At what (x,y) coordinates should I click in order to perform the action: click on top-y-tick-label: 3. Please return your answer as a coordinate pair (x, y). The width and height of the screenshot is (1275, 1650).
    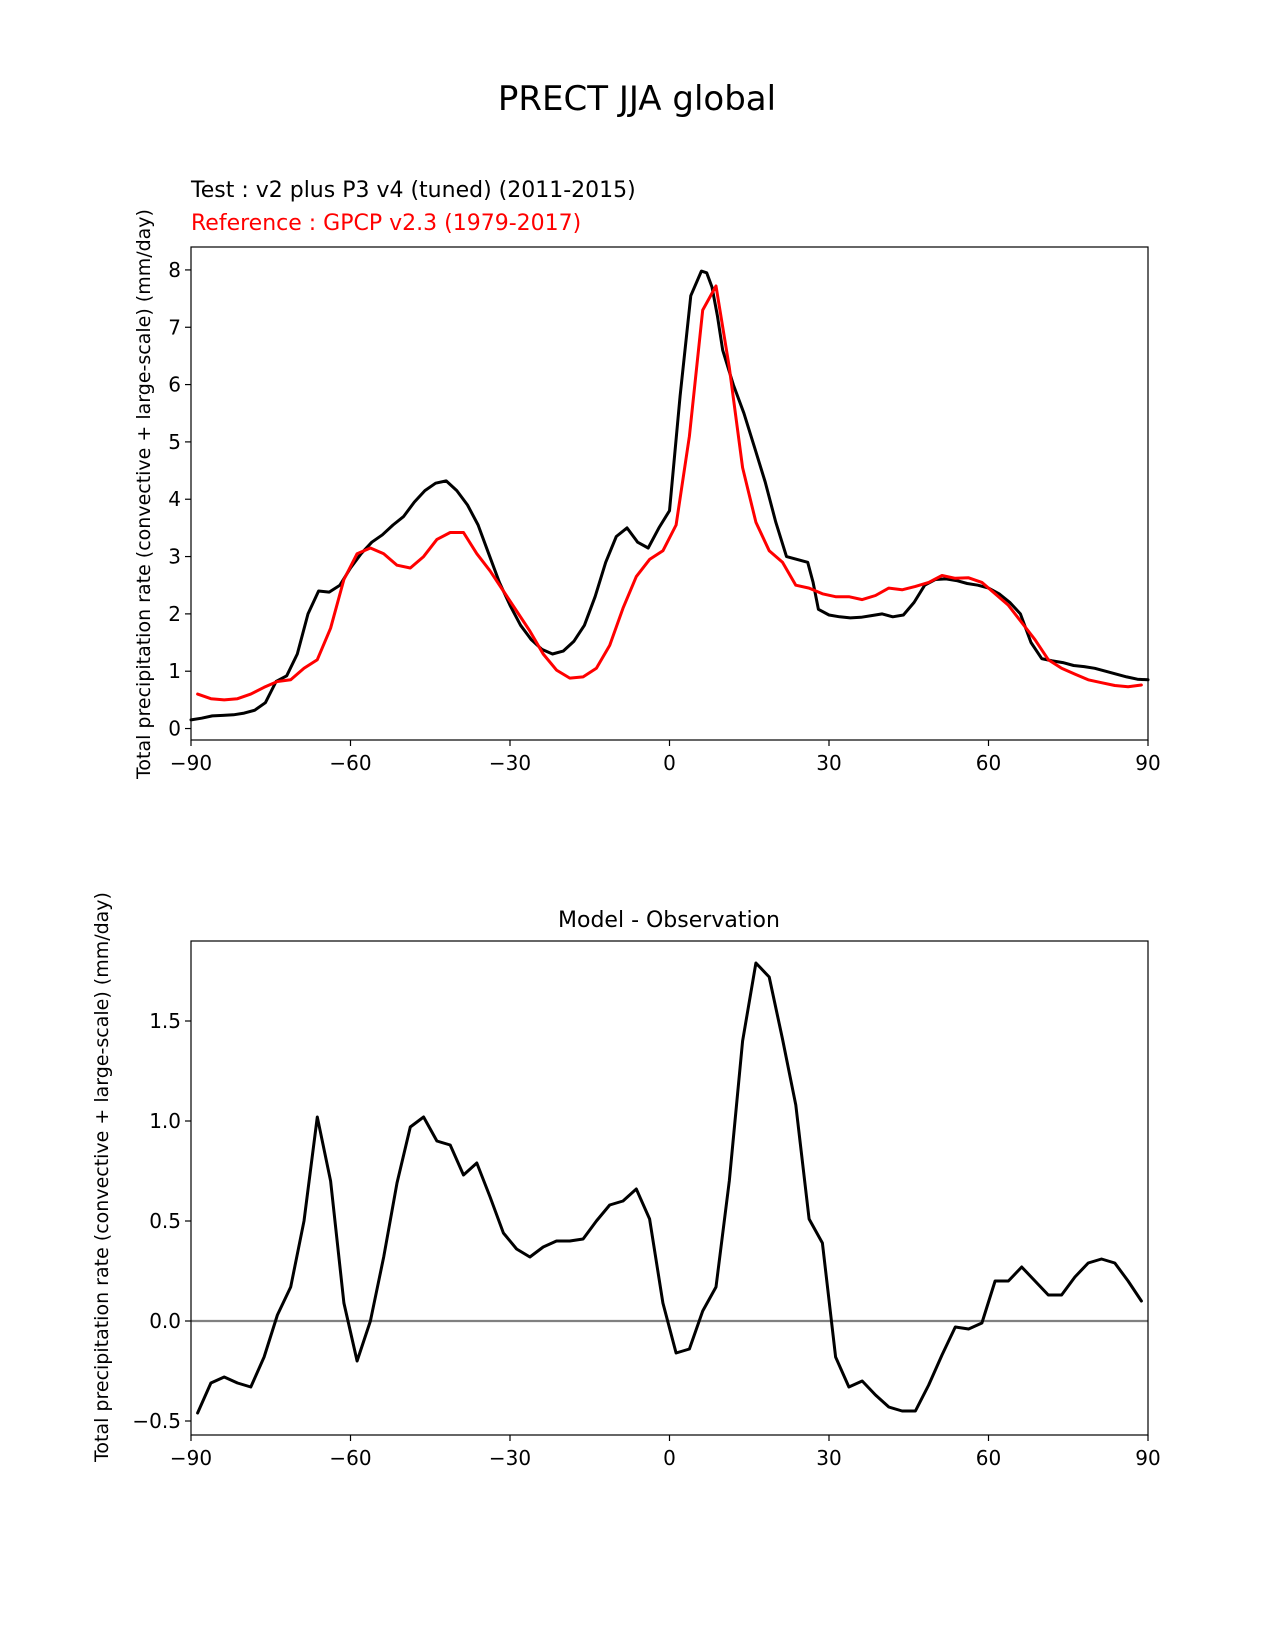
    Looking at the image, I should click on (174, 557).